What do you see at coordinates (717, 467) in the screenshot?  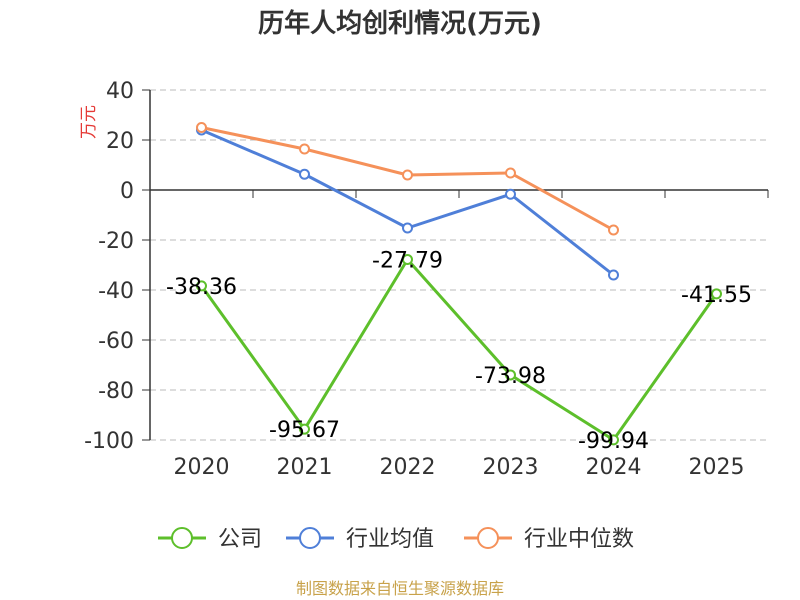 I see `x-tick-label: 2025` at bounding box center [717, 467].